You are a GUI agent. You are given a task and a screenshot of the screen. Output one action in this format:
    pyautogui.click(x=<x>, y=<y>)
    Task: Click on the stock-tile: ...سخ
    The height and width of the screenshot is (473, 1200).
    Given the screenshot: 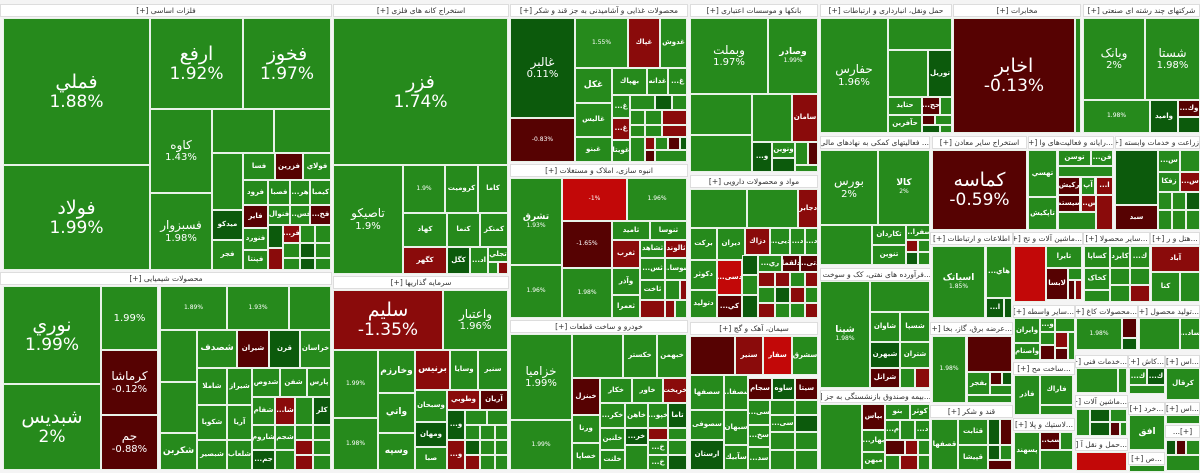 What is the action you would take?
    pyautogui.click(x=759, y=436)
    